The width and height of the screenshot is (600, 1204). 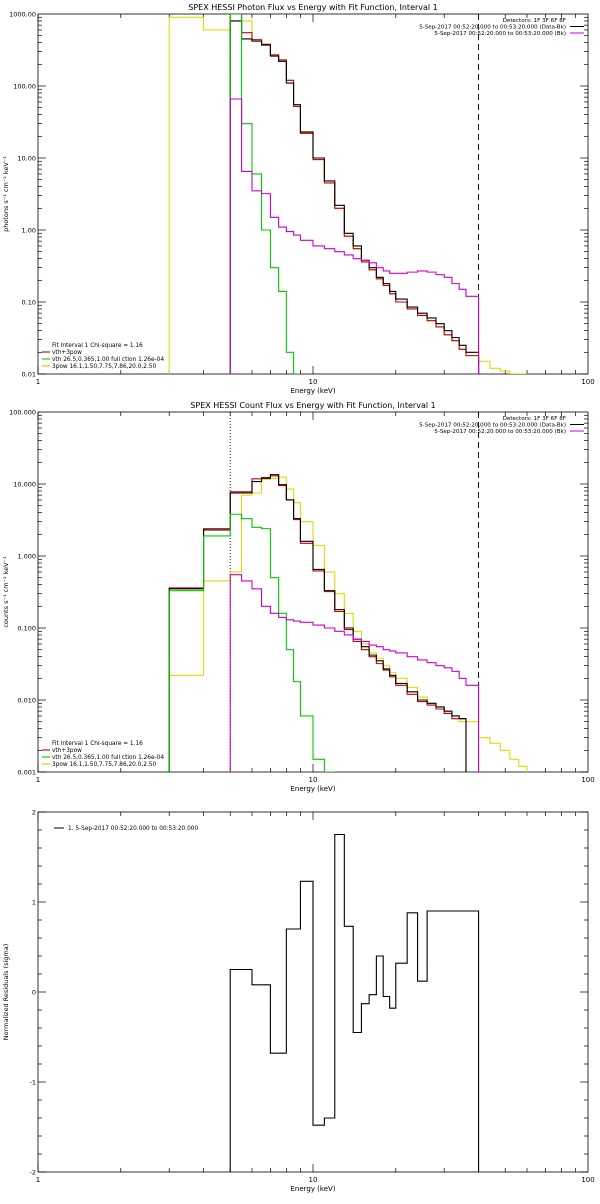 I want to click on y-axis-label: Normalized Residuals (sigma), so click(x=6, y=992).